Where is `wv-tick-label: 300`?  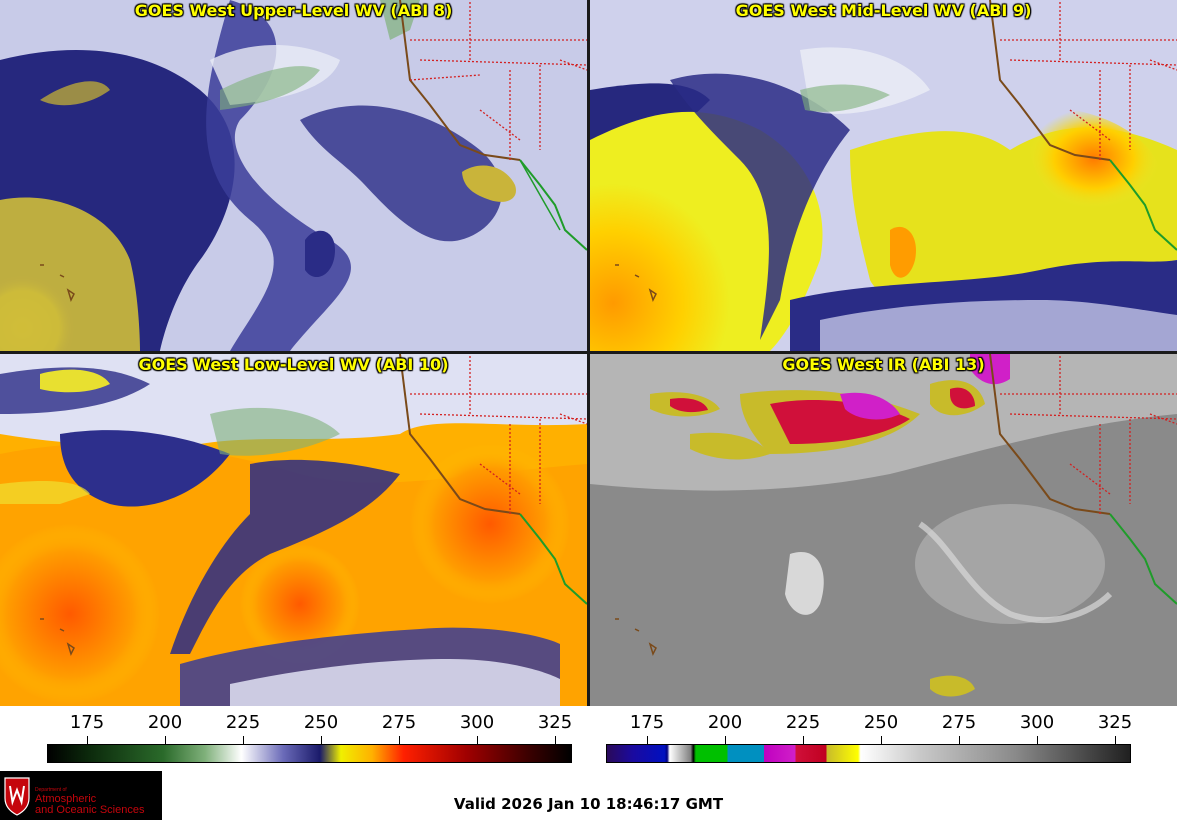
wv-tick-label: 300 is located at coordinates (477, 722).